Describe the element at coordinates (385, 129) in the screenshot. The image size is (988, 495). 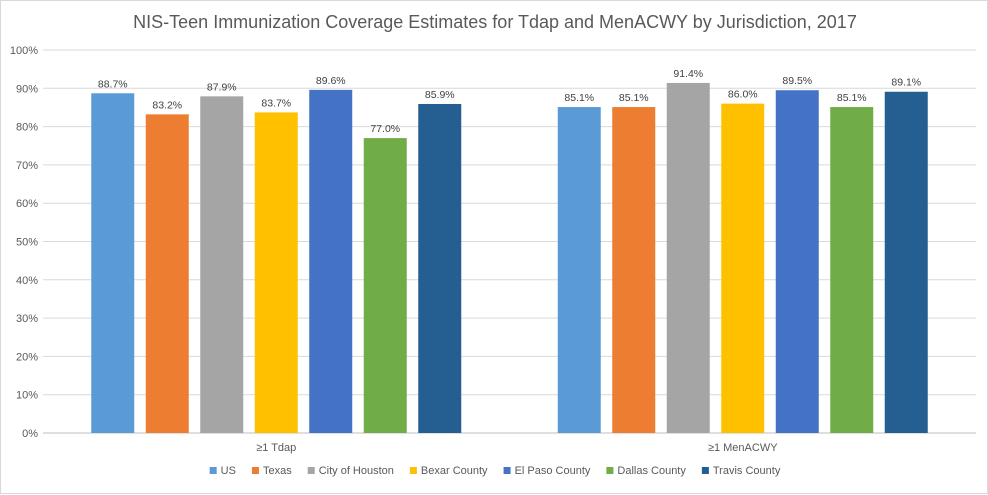
I see `data-label: 77.0%` at that location.